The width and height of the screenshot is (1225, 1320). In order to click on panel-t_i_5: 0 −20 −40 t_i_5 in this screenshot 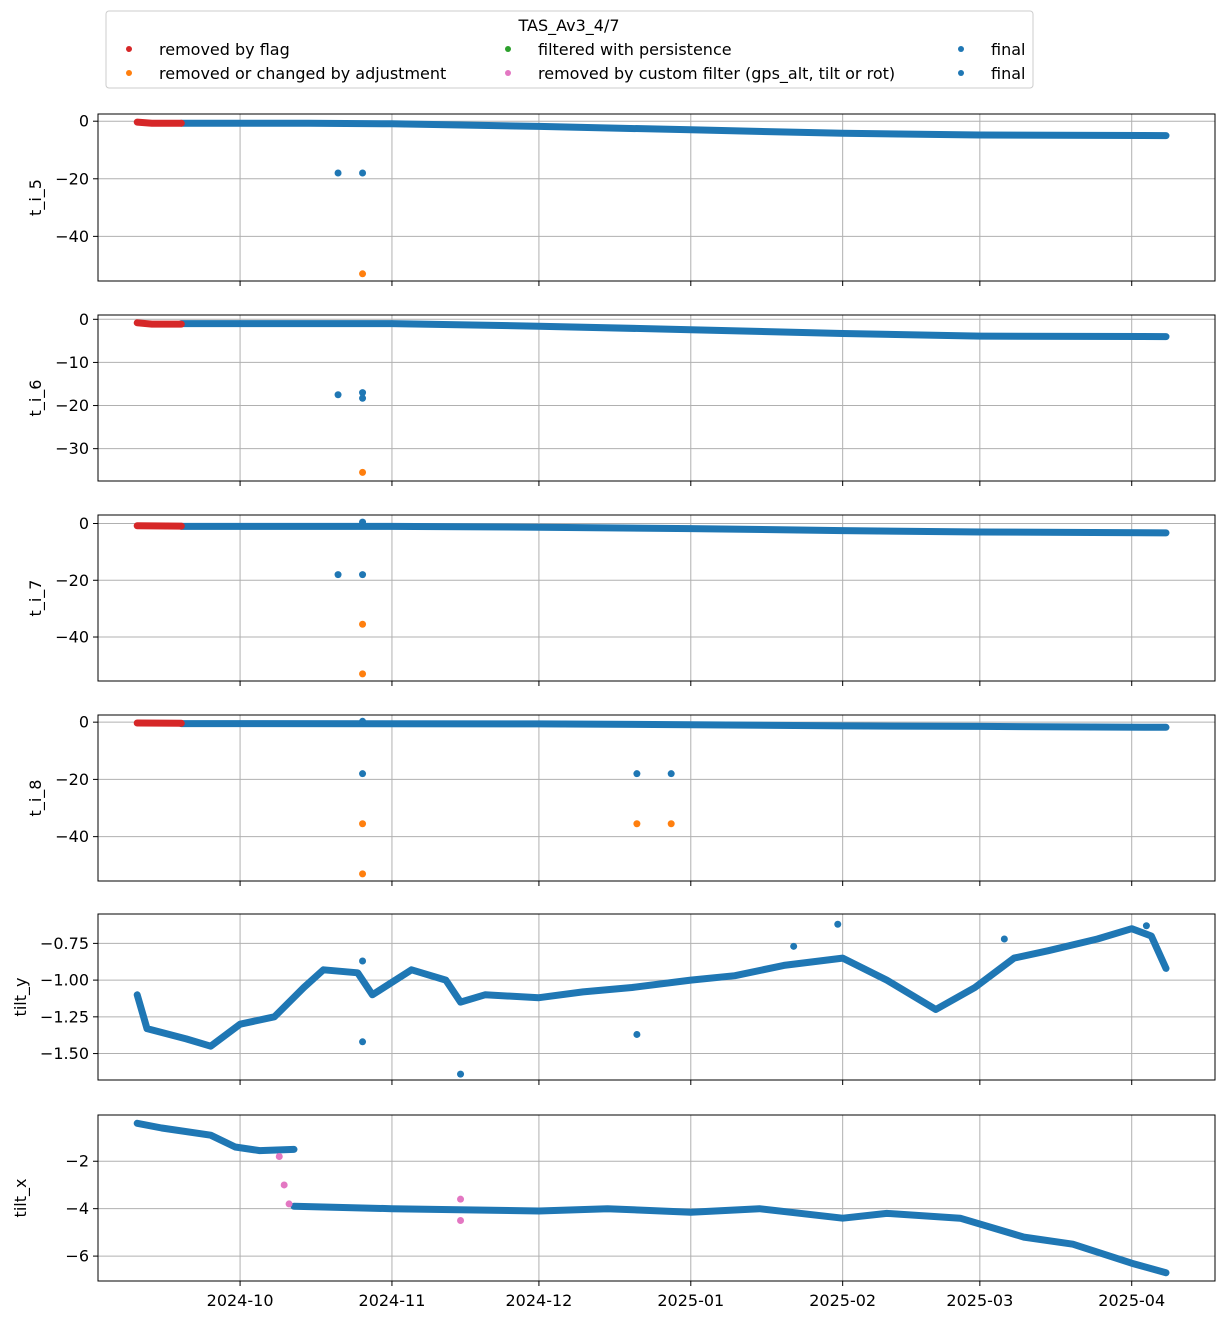, I will do `click(621, 199)`.